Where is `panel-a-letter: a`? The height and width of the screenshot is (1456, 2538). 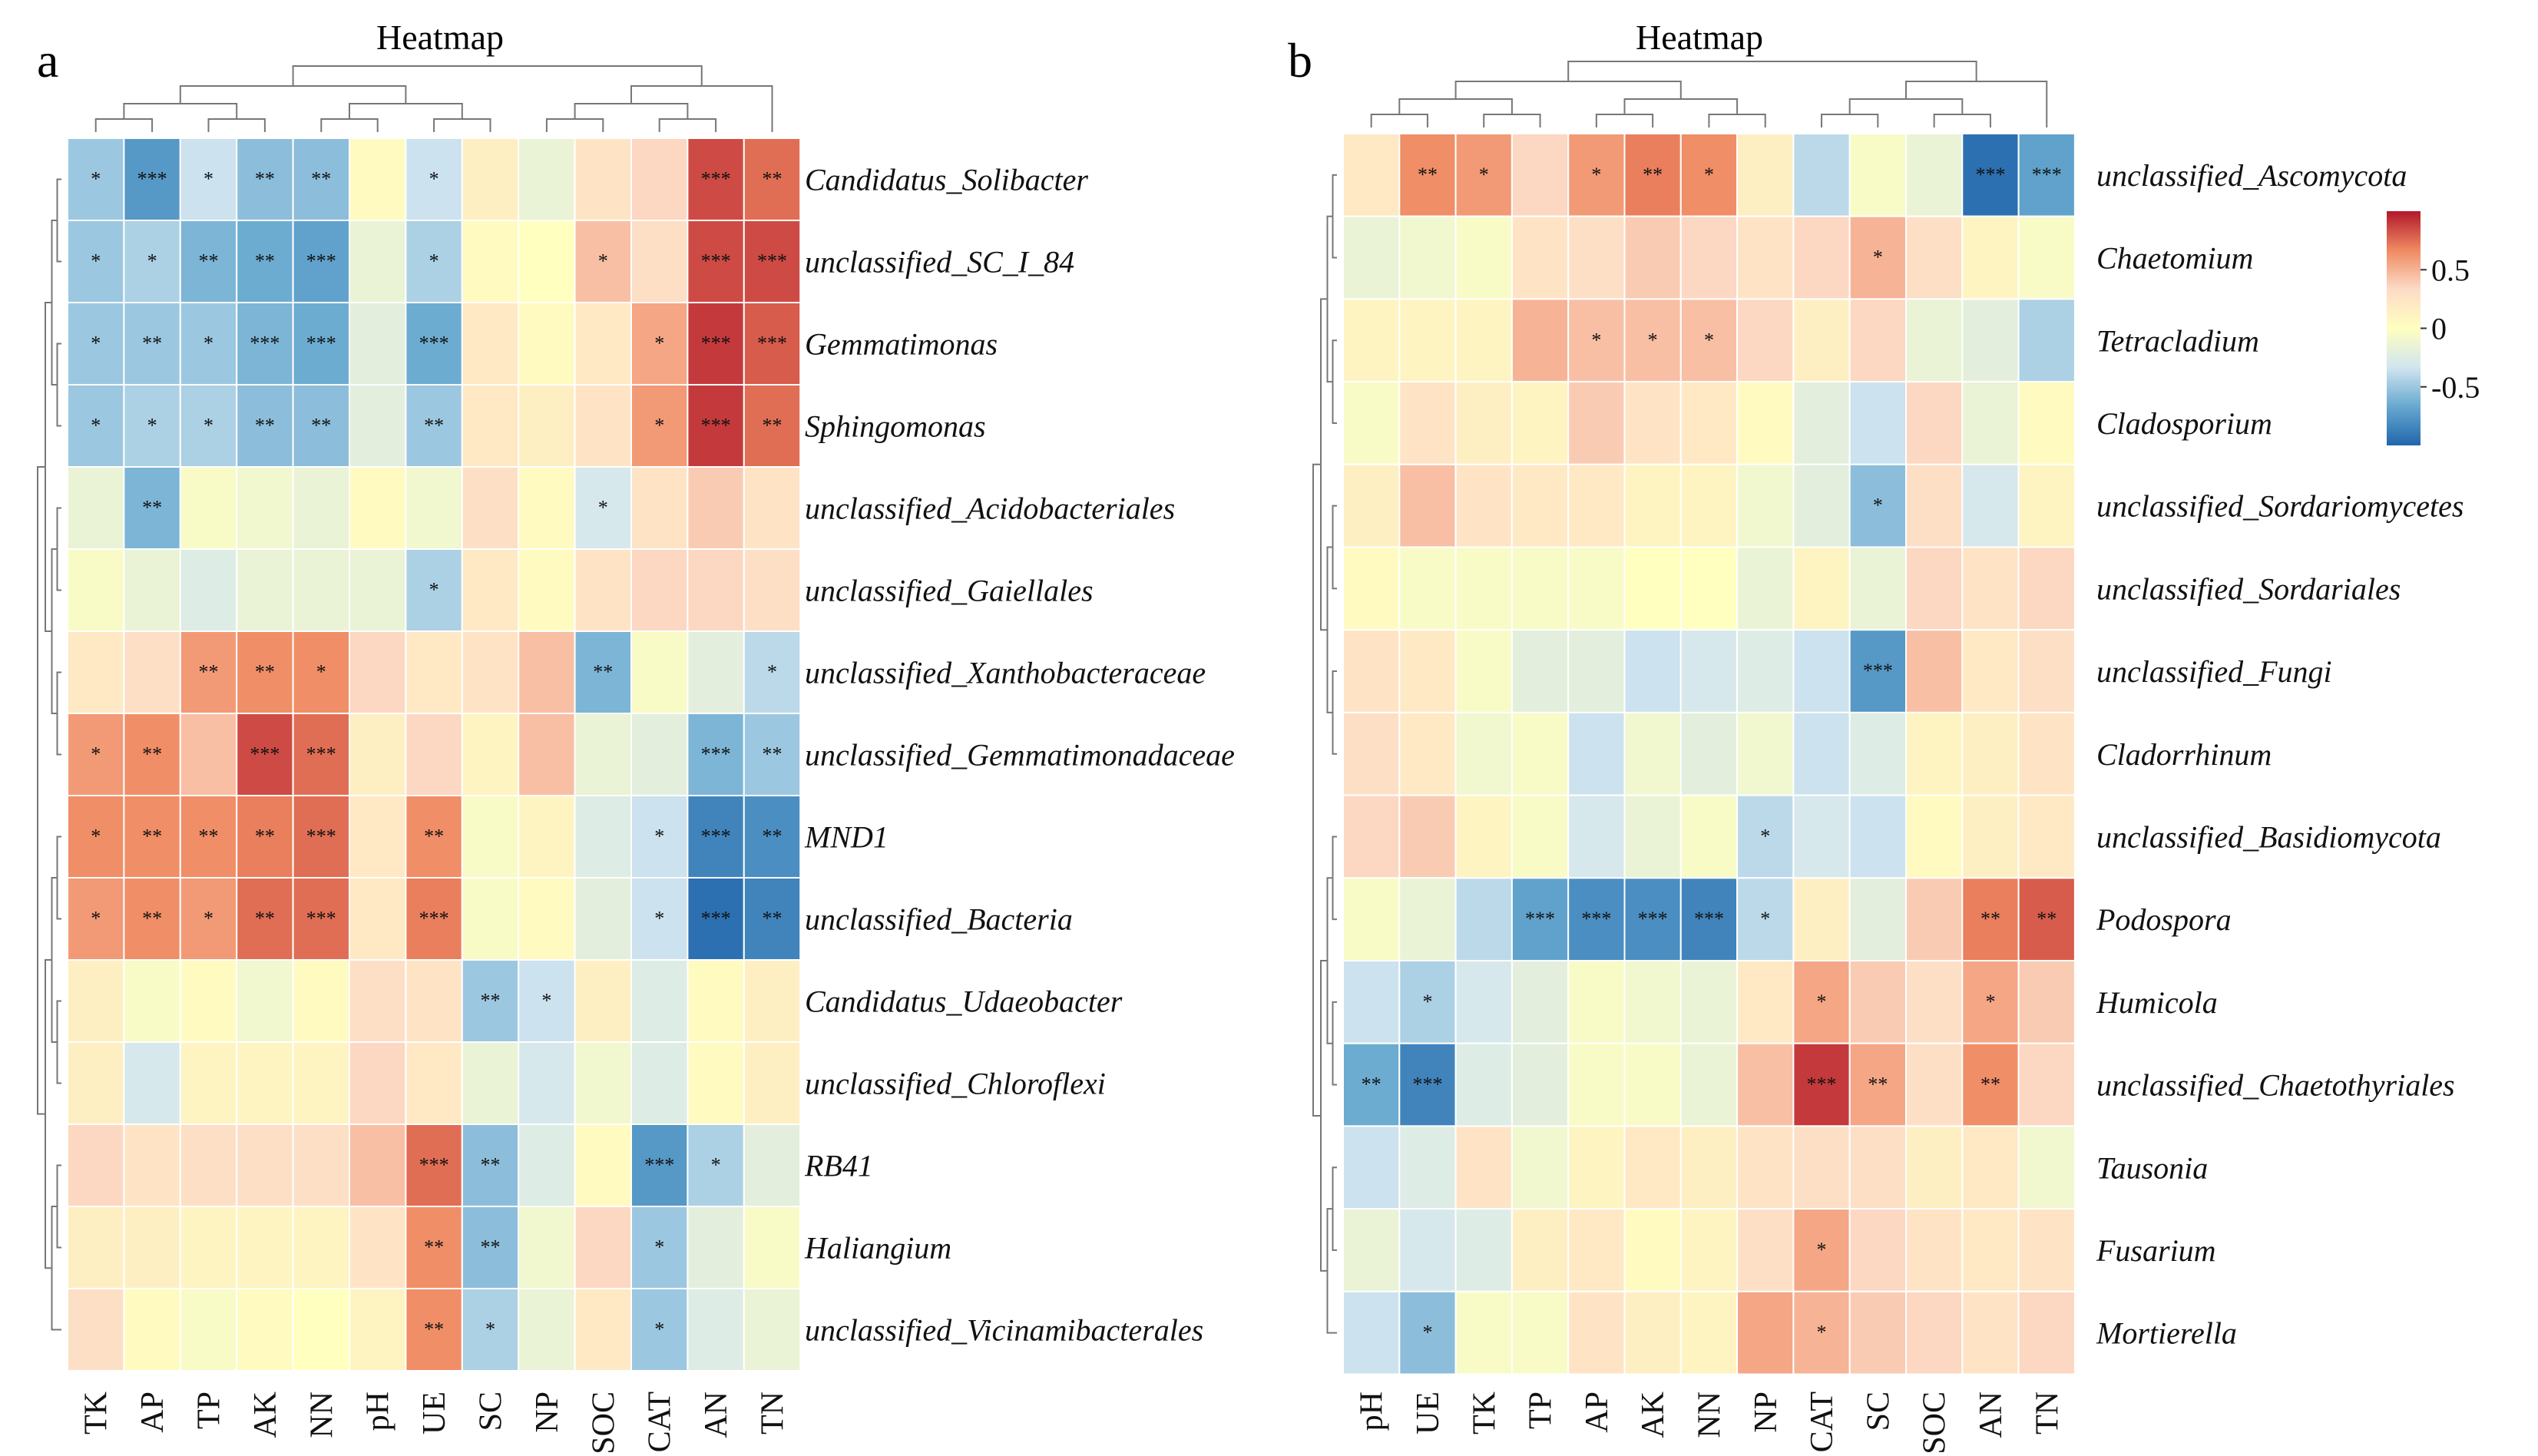 panel-a-letter: a is located at coordinates (47, 60).